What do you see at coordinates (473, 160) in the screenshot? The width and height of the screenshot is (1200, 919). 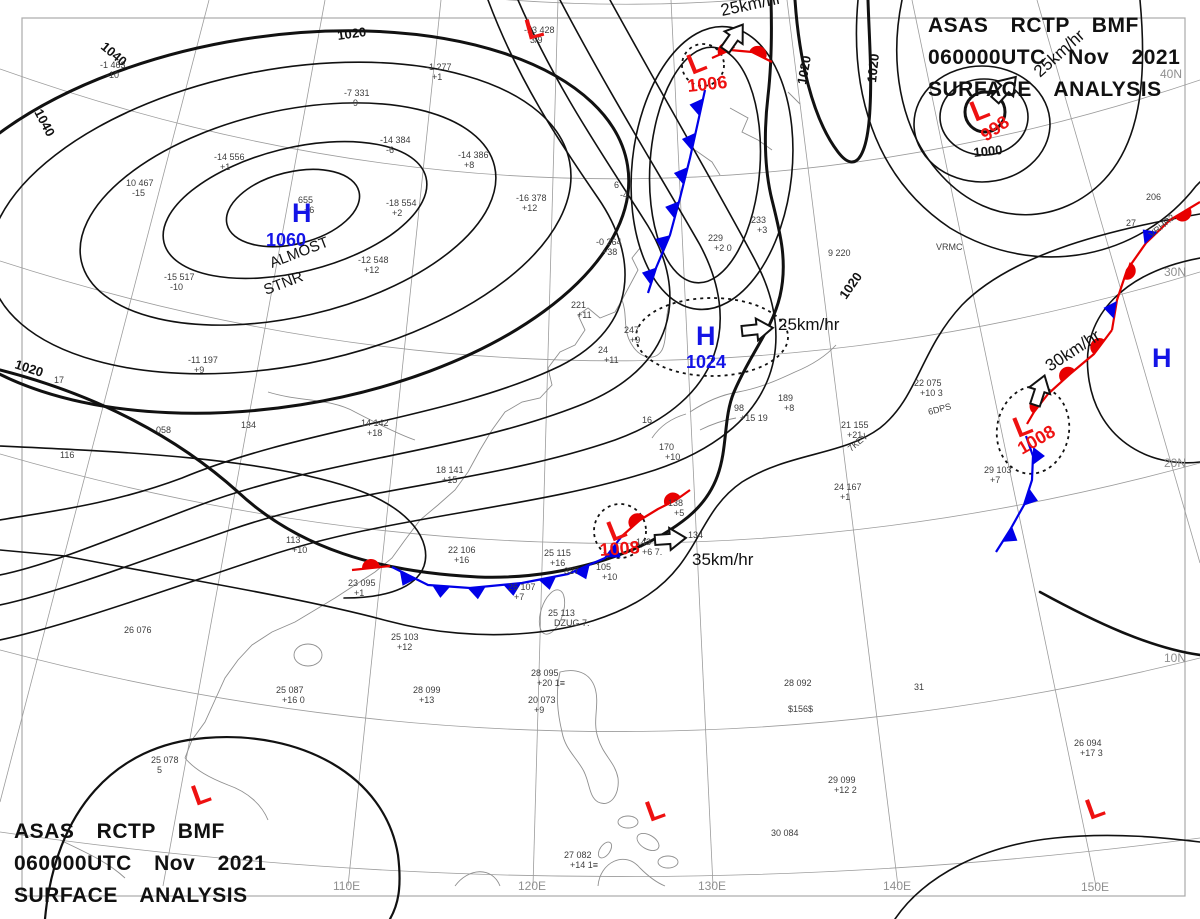 I see `station-plot: -14 386 +8` at bounding box center [473, 160].